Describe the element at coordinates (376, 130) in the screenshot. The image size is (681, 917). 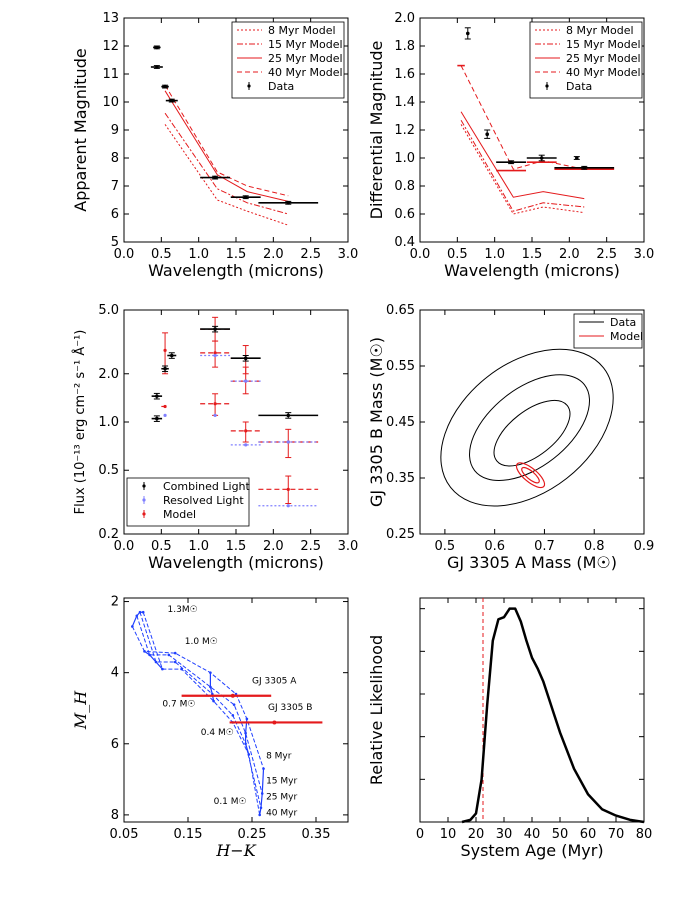
I see `y-axis-label: Differential Magnitude` at that location.